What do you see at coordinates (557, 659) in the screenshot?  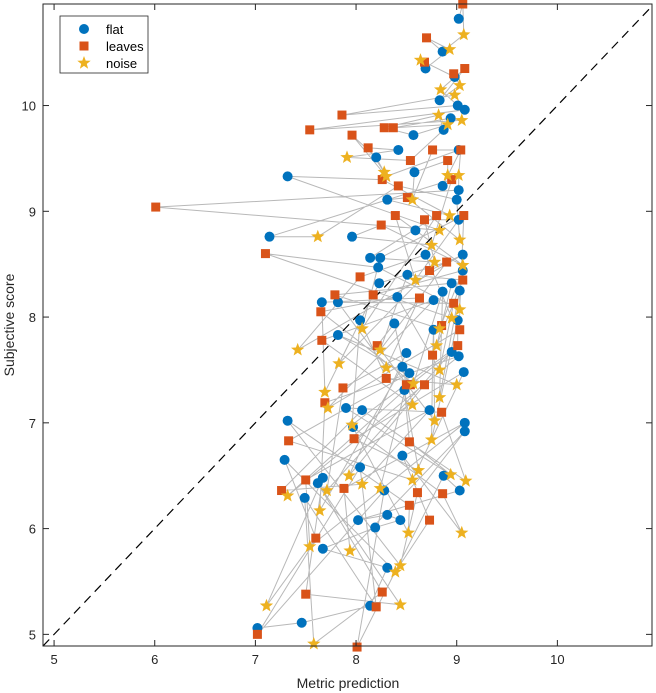 I see `x-tick-label: 10` at bounding box center [557, 659].